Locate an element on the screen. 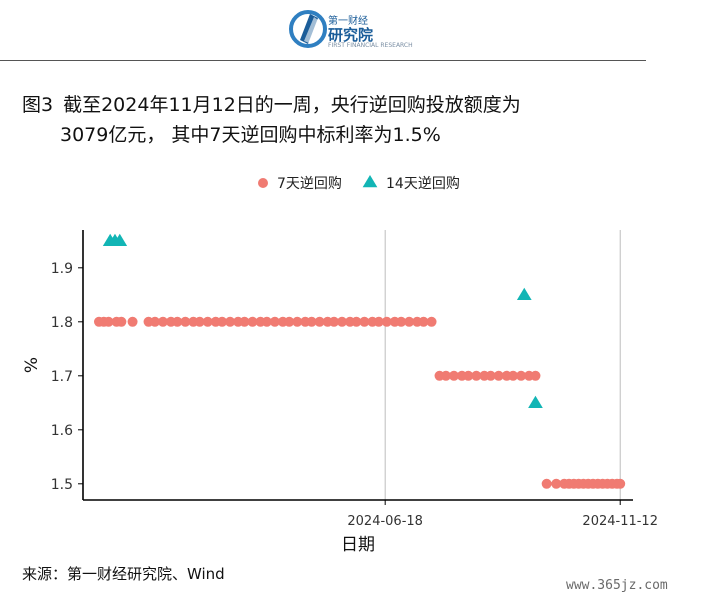 The width and height of the screenshot is (709, 606). y-tick-label: 1.7 is located at coordinates (62, 377).